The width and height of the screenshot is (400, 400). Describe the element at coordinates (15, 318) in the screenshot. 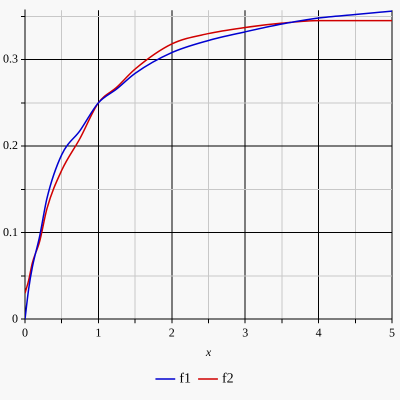

I see `y-tick-label: 0` at that location.